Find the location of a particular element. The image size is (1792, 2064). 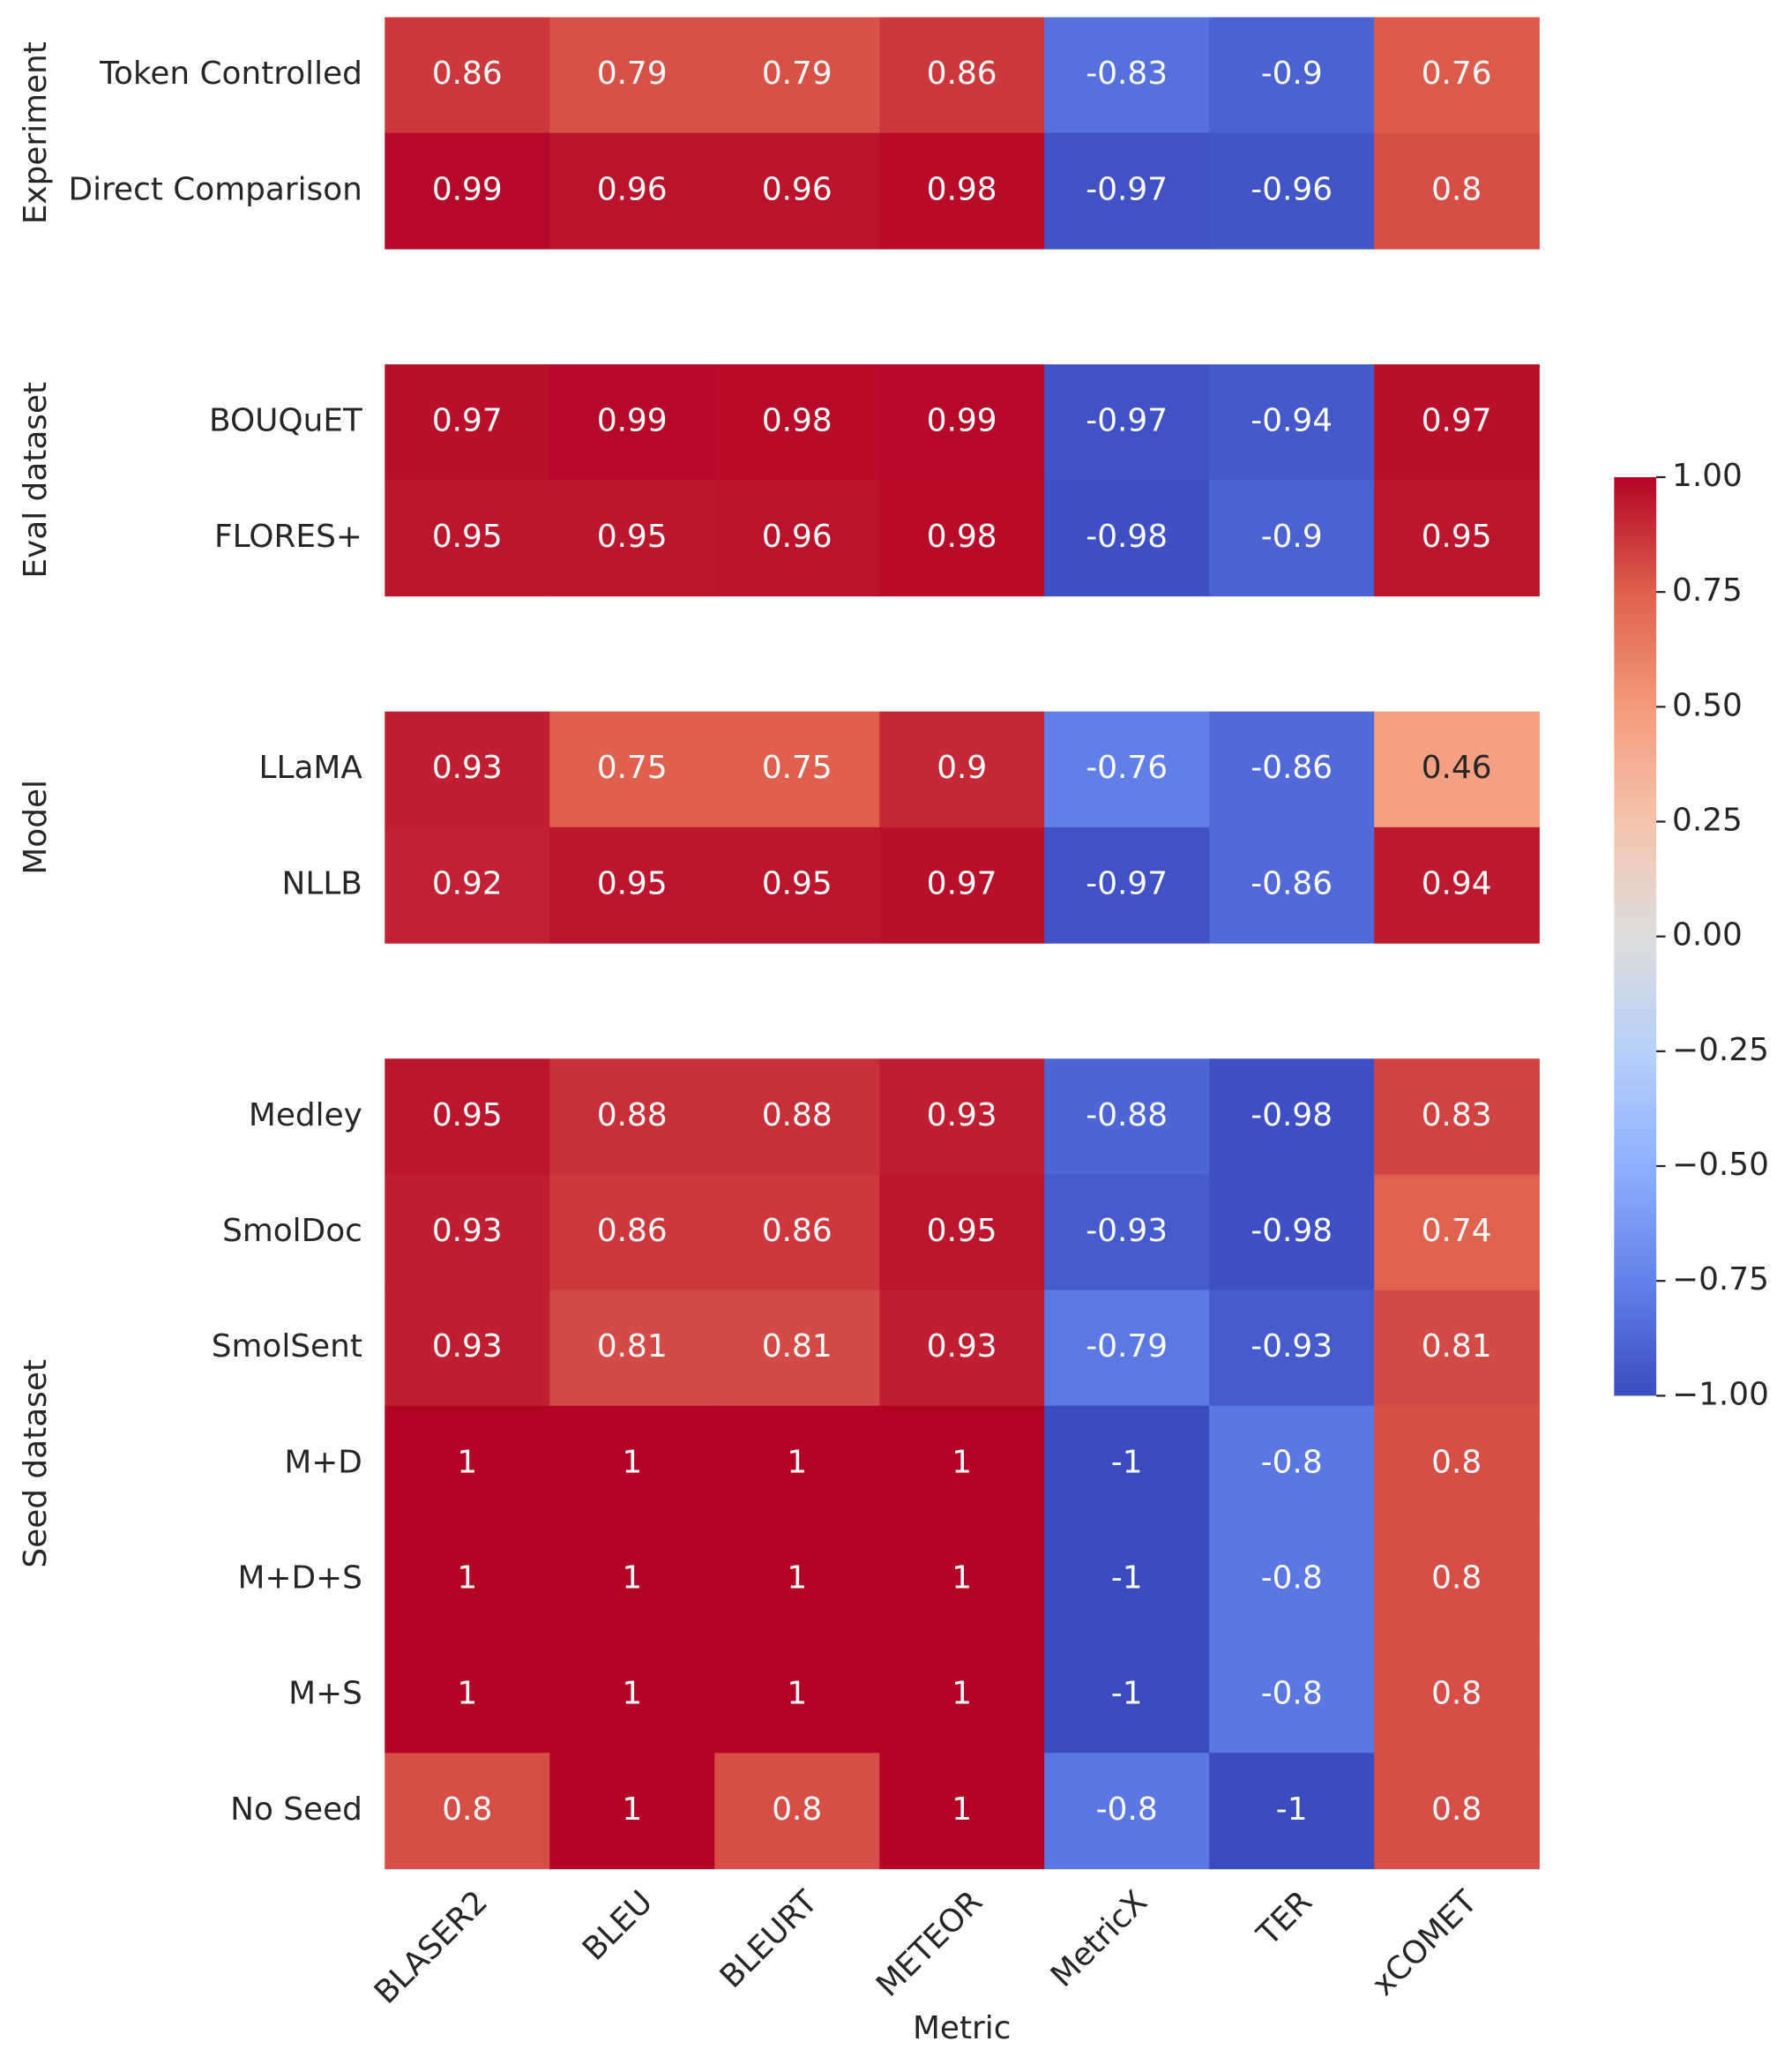

cell-label: -0.88 is located at coordinates (1127, 1115).